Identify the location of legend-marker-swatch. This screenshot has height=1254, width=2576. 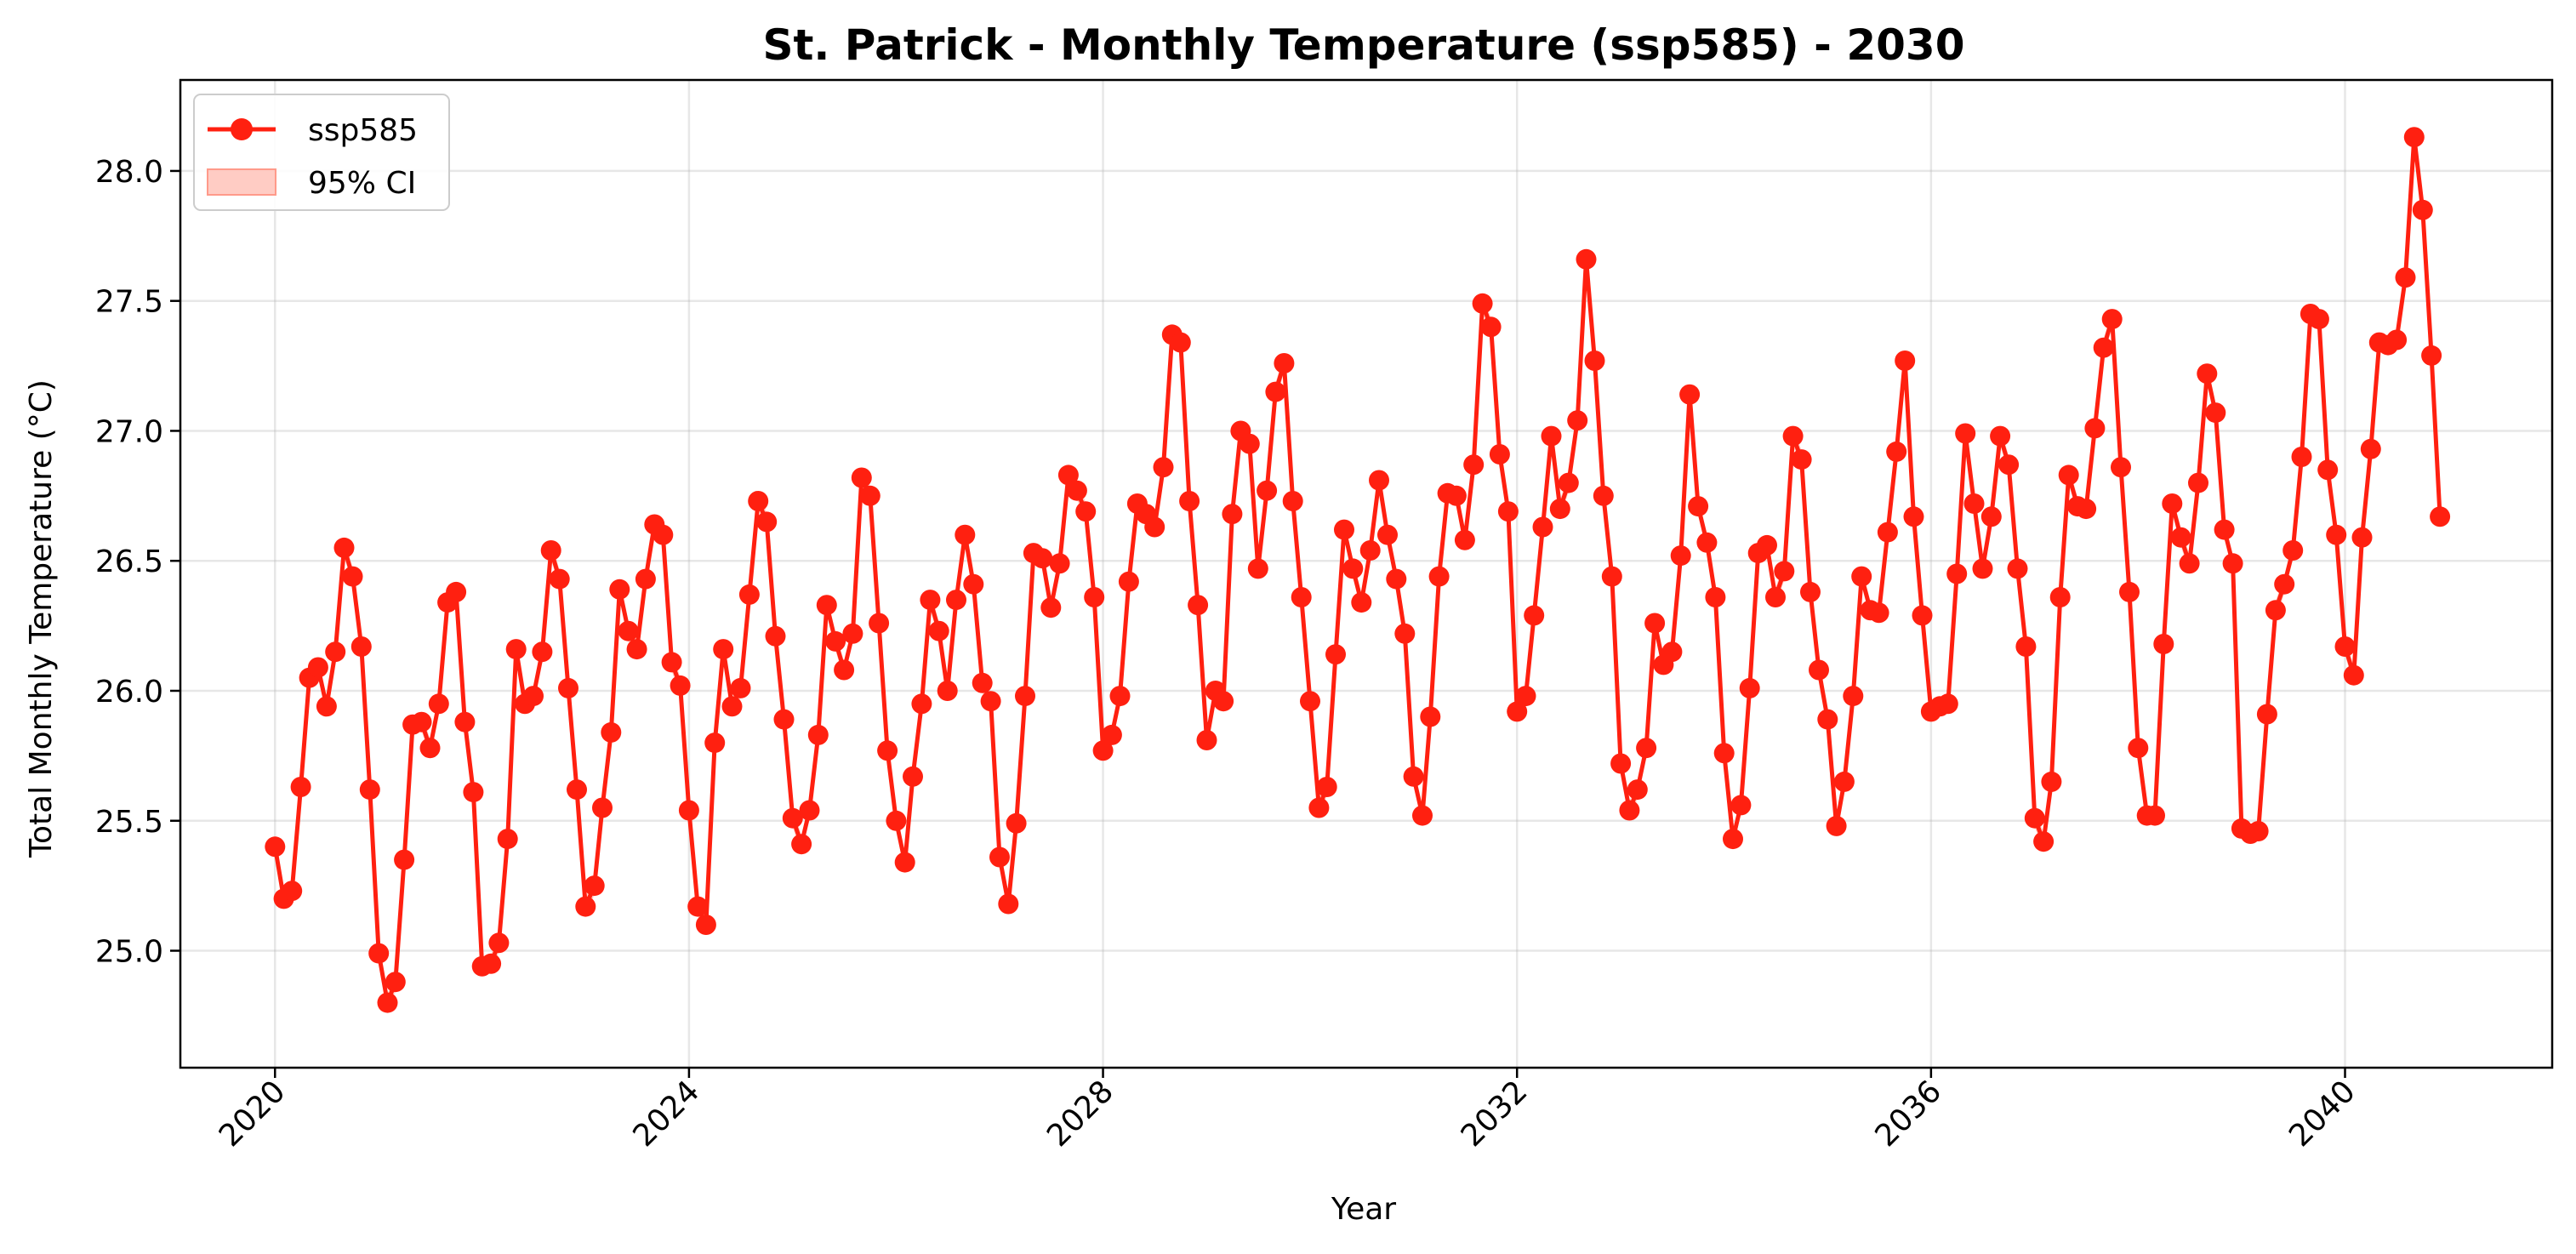
(242, 129).